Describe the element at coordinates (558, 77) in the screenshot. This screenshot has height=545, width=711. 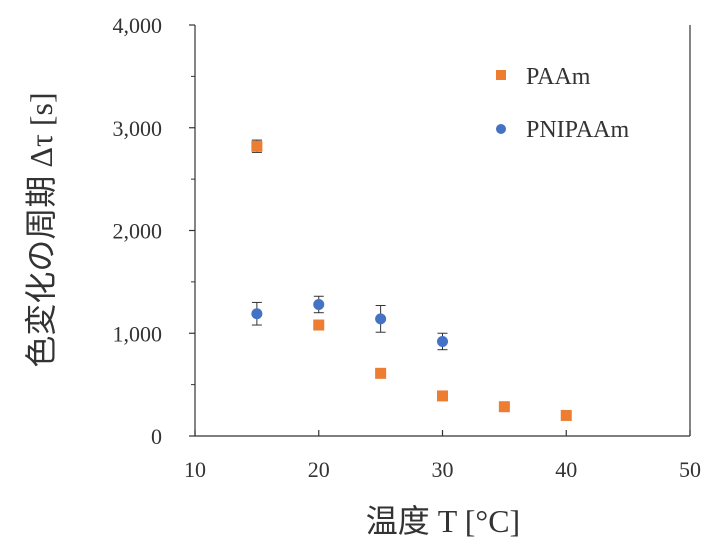
I see `legend-label-paam: PAAm` at that location.